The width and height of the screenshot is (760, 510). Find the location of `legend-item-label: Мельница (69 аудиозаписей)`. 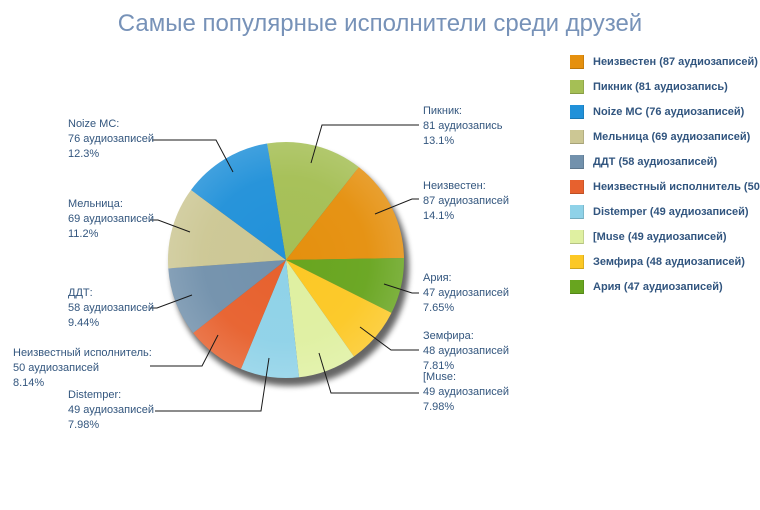

legend-item-label: Мельница (69 аудиозаписей) is located at coordinates (672, 136).